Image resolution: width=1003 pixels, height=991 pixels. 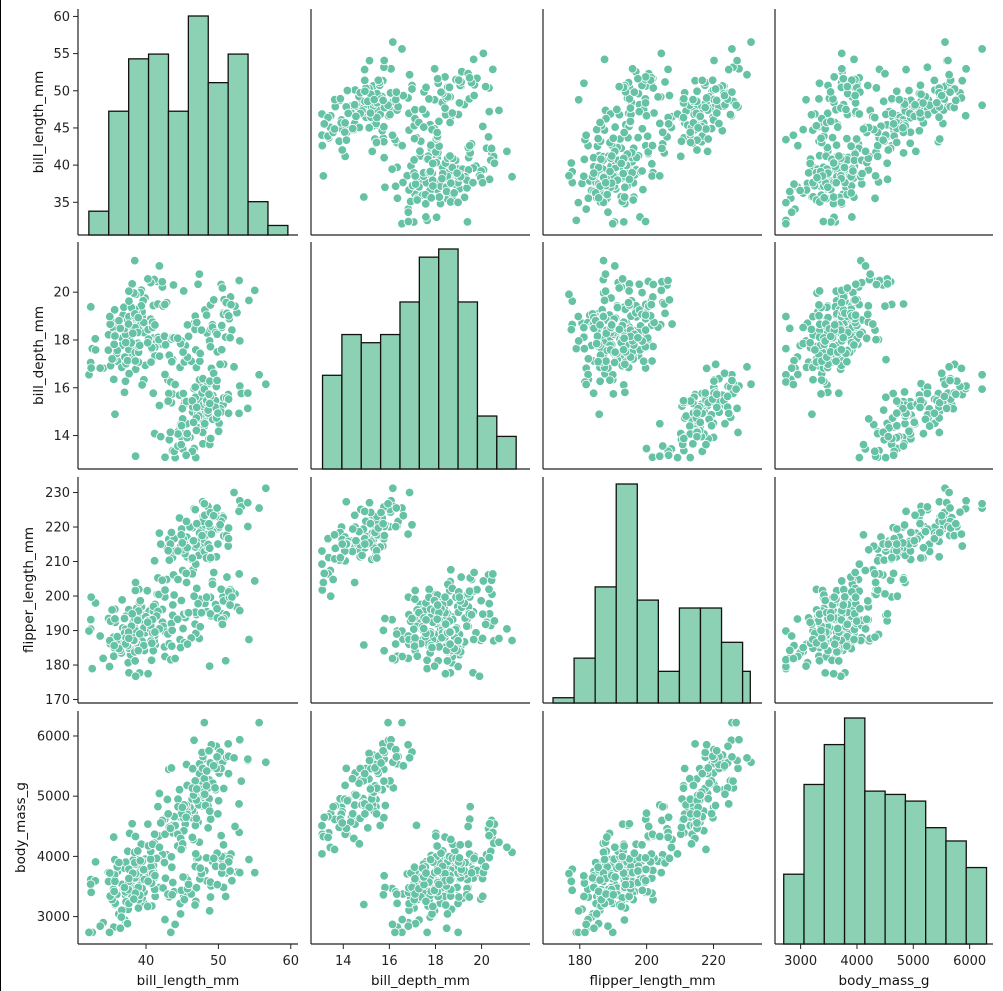 I want to click on x-axis-label-bill_length_mm: bill_length_mm, so click(x=188, y=981).